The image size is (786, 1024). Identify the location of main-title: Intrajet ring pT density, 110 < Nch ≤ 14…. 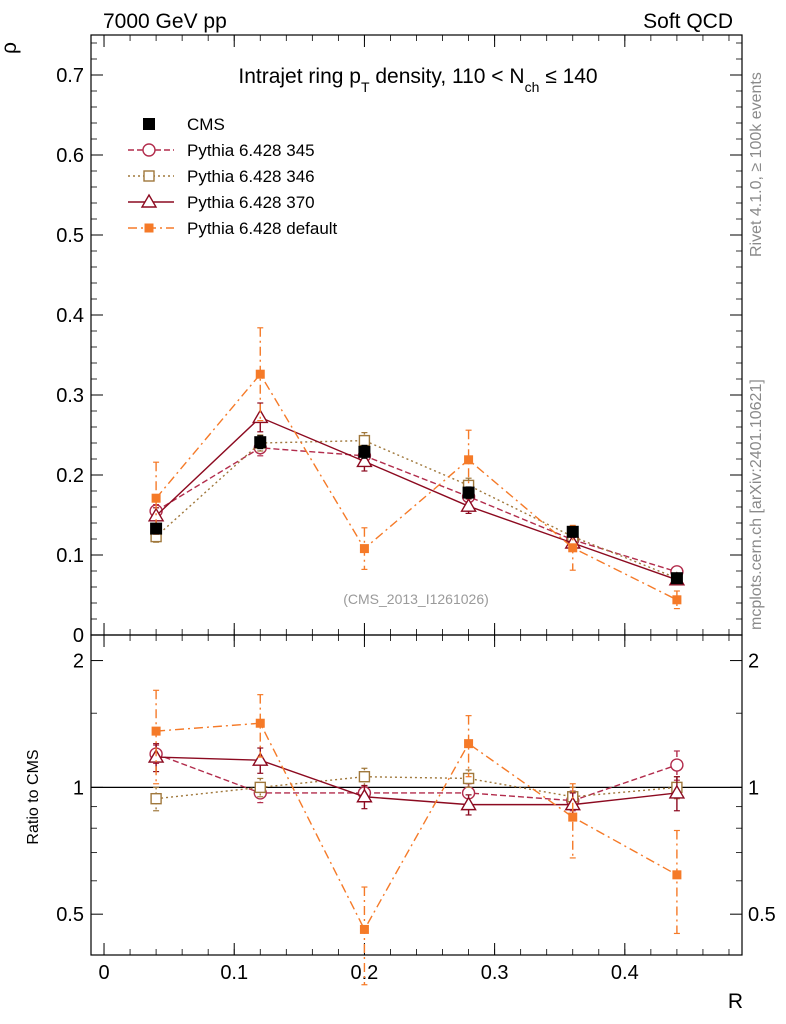
(417, 80).